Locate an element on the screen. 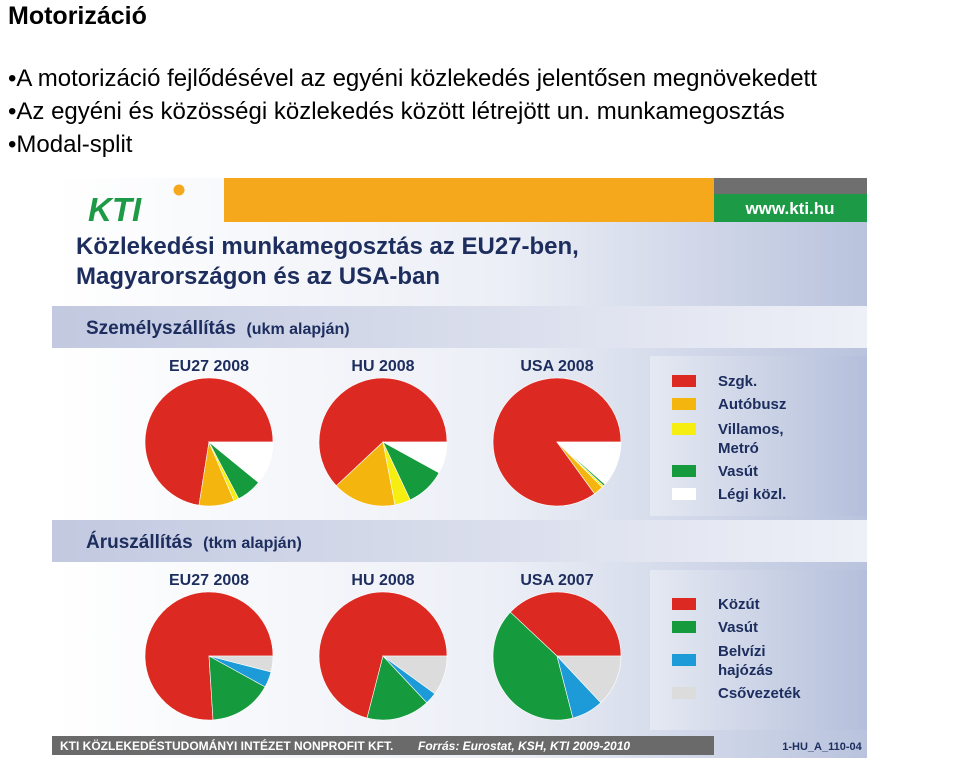 The height and width of the screenshot is (760, 960). pie-title-eu27-freight: EU27 2008 is located at coordinates (209, 580).